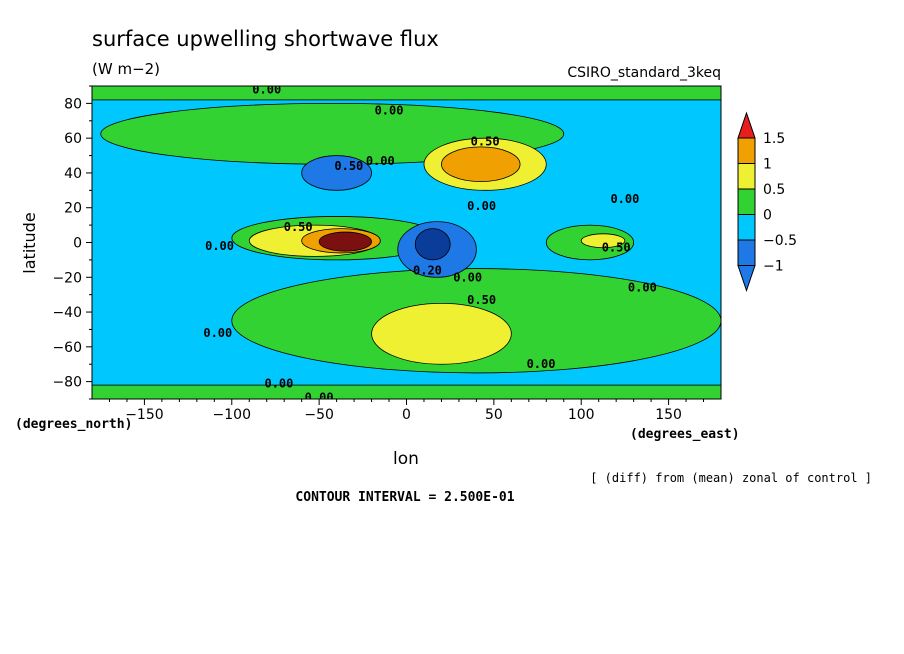 The height and width of the screenshot is (654, 904). Describe the element at coordinates (67, 313) in the screenshot. I see `y-tick-label: −40` at that location.